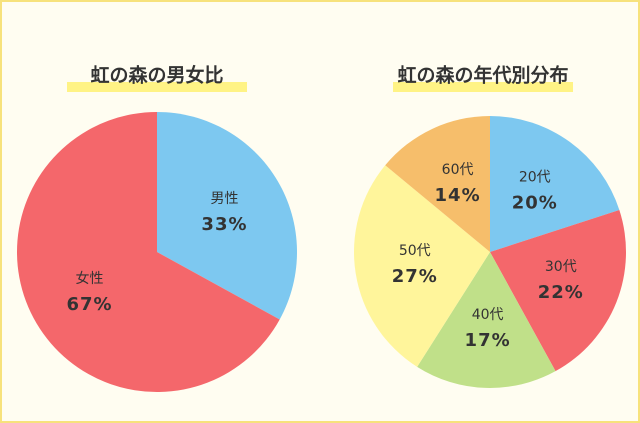 Image resolution: width=640 pixels, height=423 pixels. What do you see at coordinates (415, 276) in the screenshot?
I see `value-label: 27%` at bounding box center [415, 276].